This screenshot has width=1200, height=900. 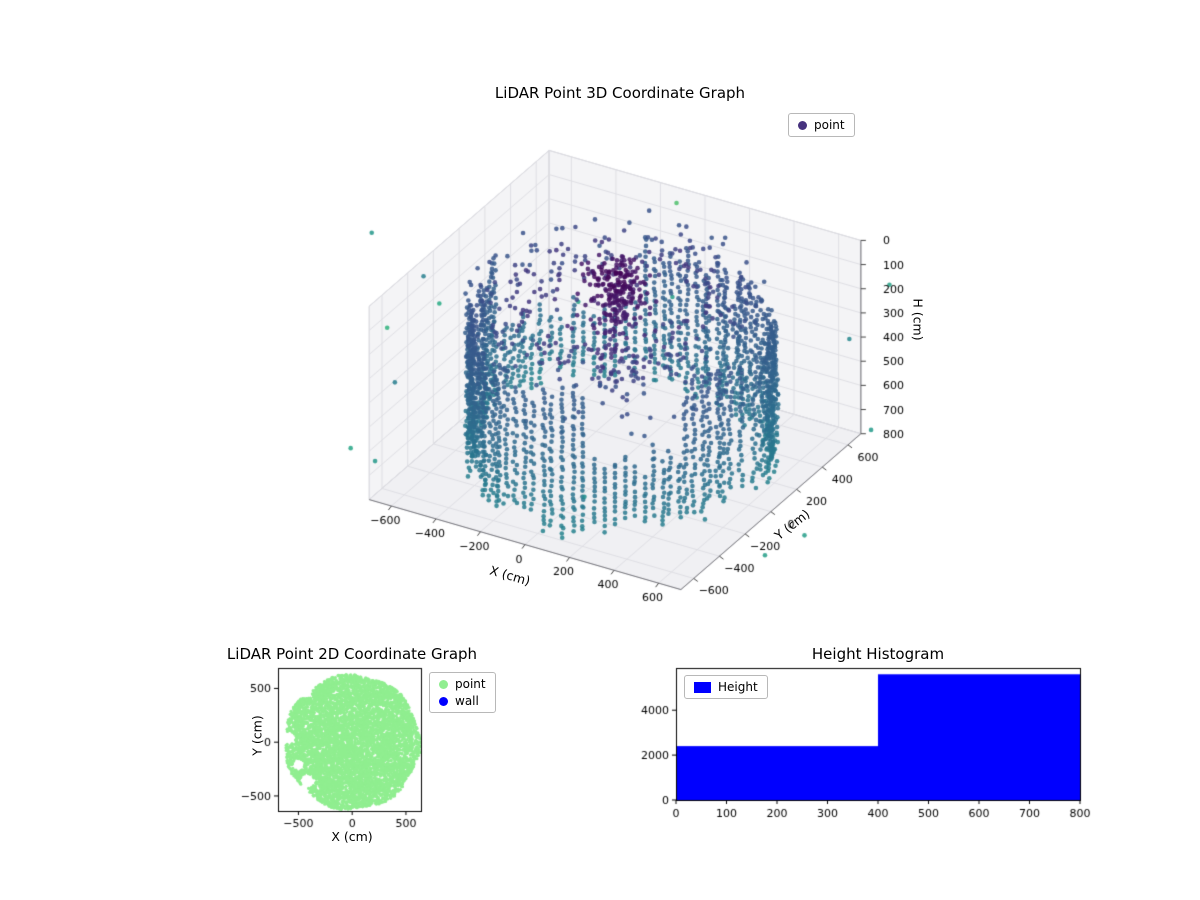 What do you see at coordinates (443, 701) in the screenshot?
I see `wall-marker-icon` at bounding box center [443, 701].